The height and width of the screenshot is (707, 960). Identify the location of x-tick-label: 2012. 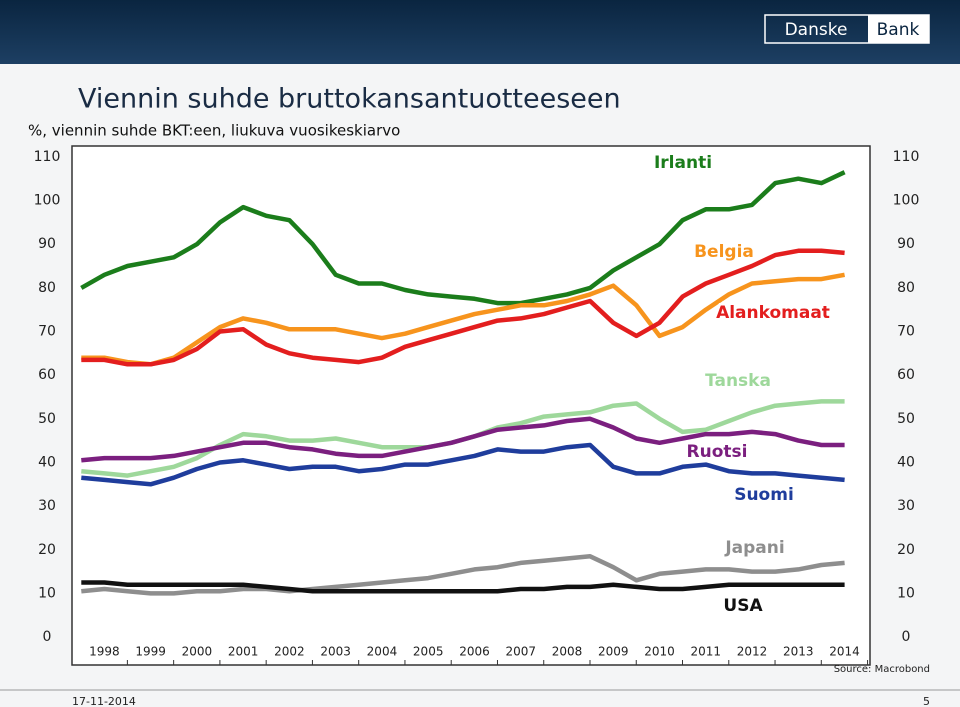
(752, 652).